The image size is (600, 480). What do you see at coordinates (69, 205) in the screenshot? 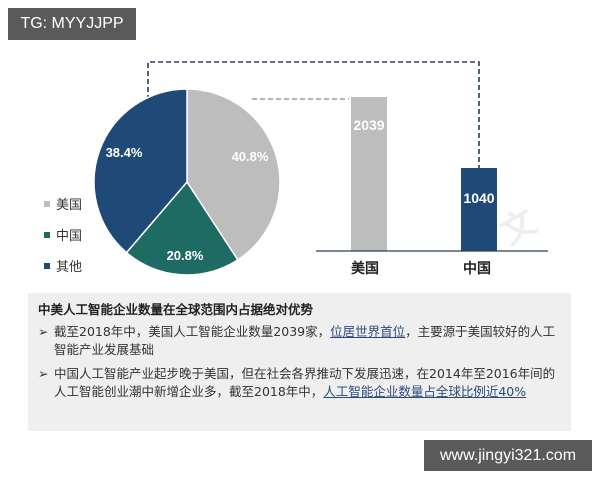
I see `legend-label: 美国` at bounding box center [69, 205].